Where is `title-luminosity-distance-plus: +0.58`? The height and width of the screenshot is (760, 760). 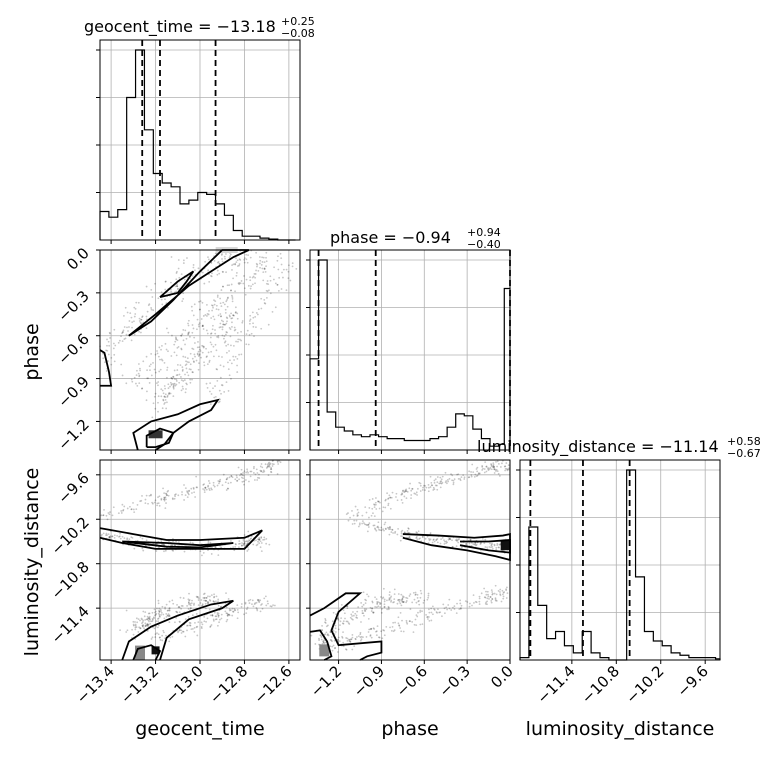 title-luminosity-distance-plus: +0.58 is located at coordinates (743, 441).